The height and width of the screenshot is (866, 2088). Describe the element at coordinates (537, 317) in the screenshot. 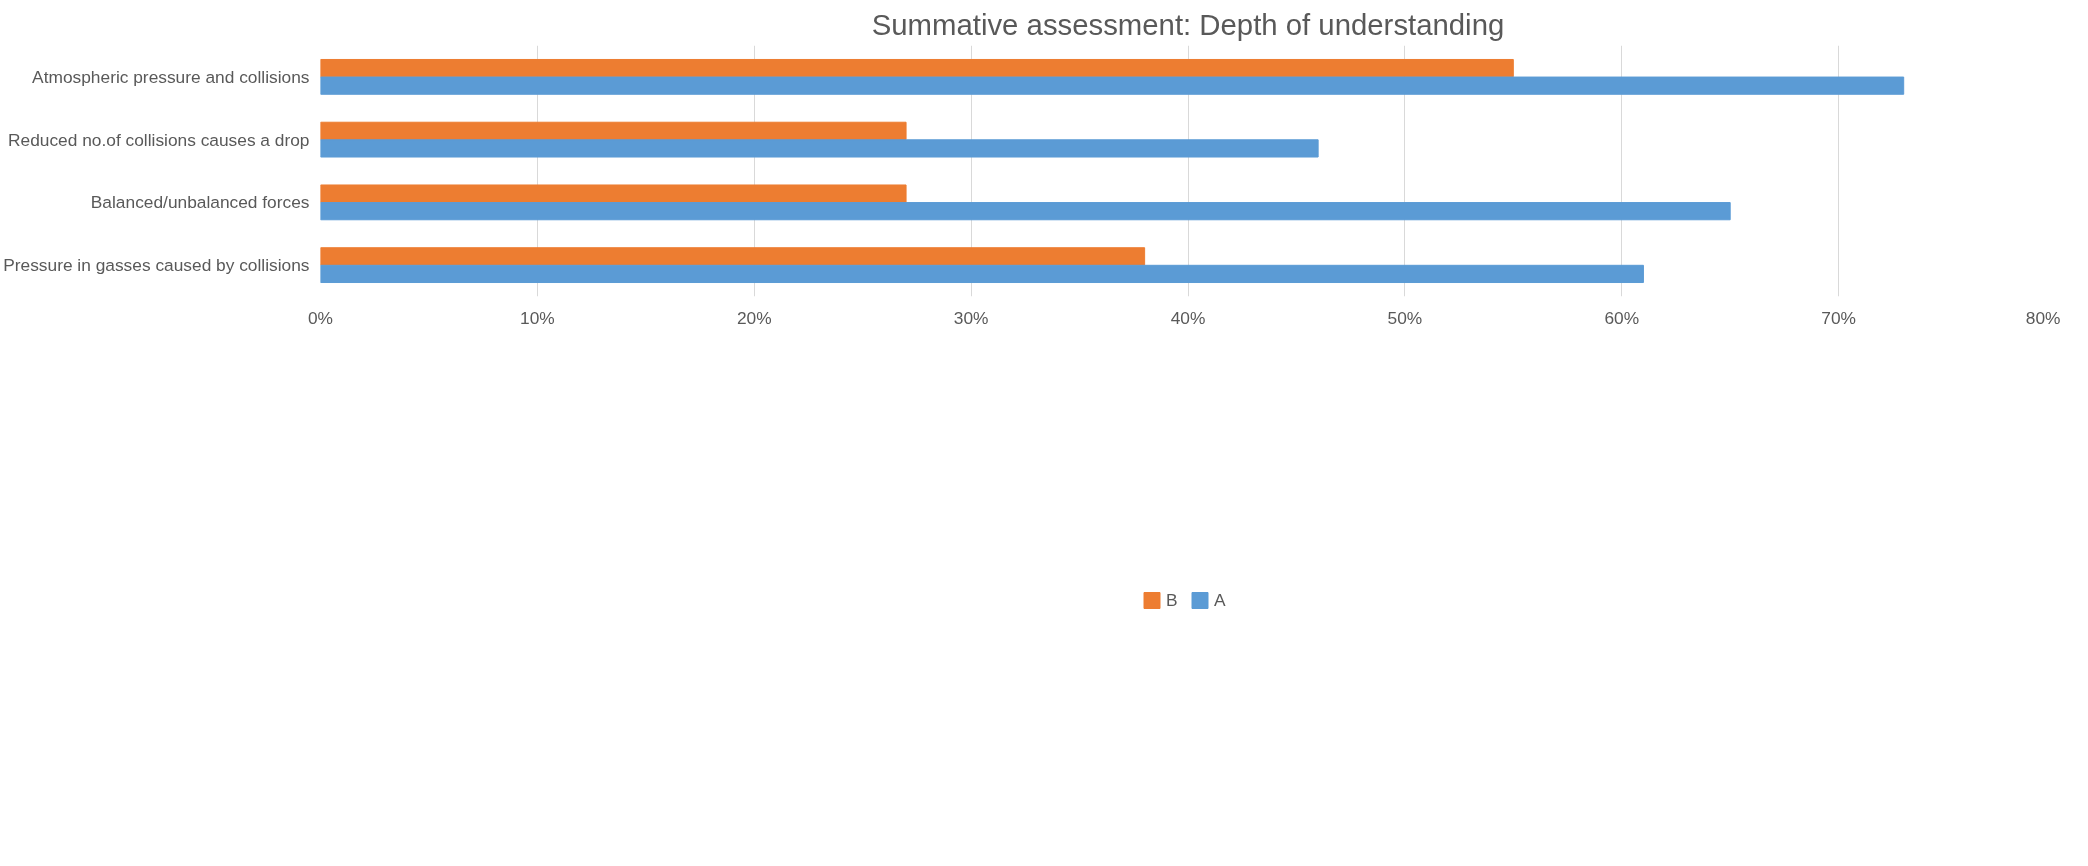

I see `x-tick-label: 10%` at that location.